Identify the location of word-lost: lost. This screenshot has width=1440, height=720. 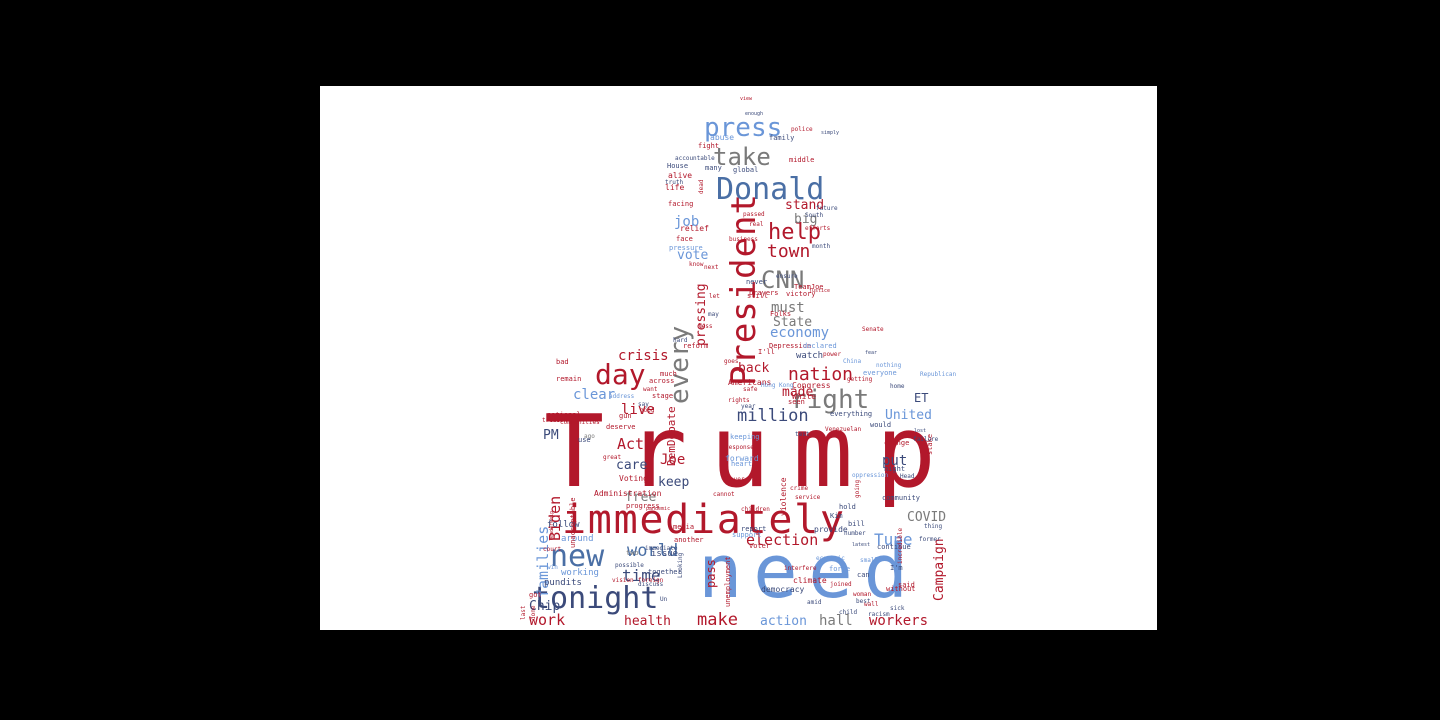
(920, 431).